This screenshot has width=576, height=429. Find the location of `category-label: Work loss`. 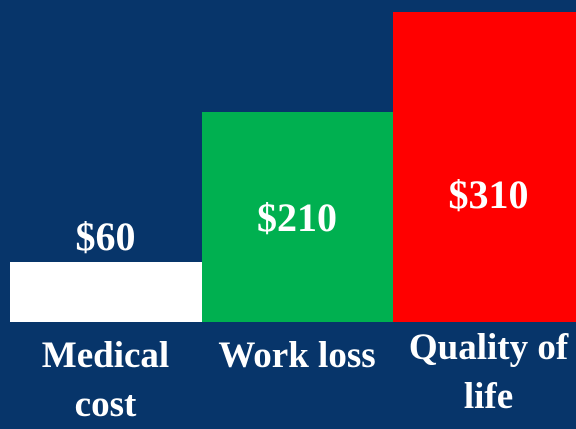

category-label: Work loss is located at coordinates (297, 355).